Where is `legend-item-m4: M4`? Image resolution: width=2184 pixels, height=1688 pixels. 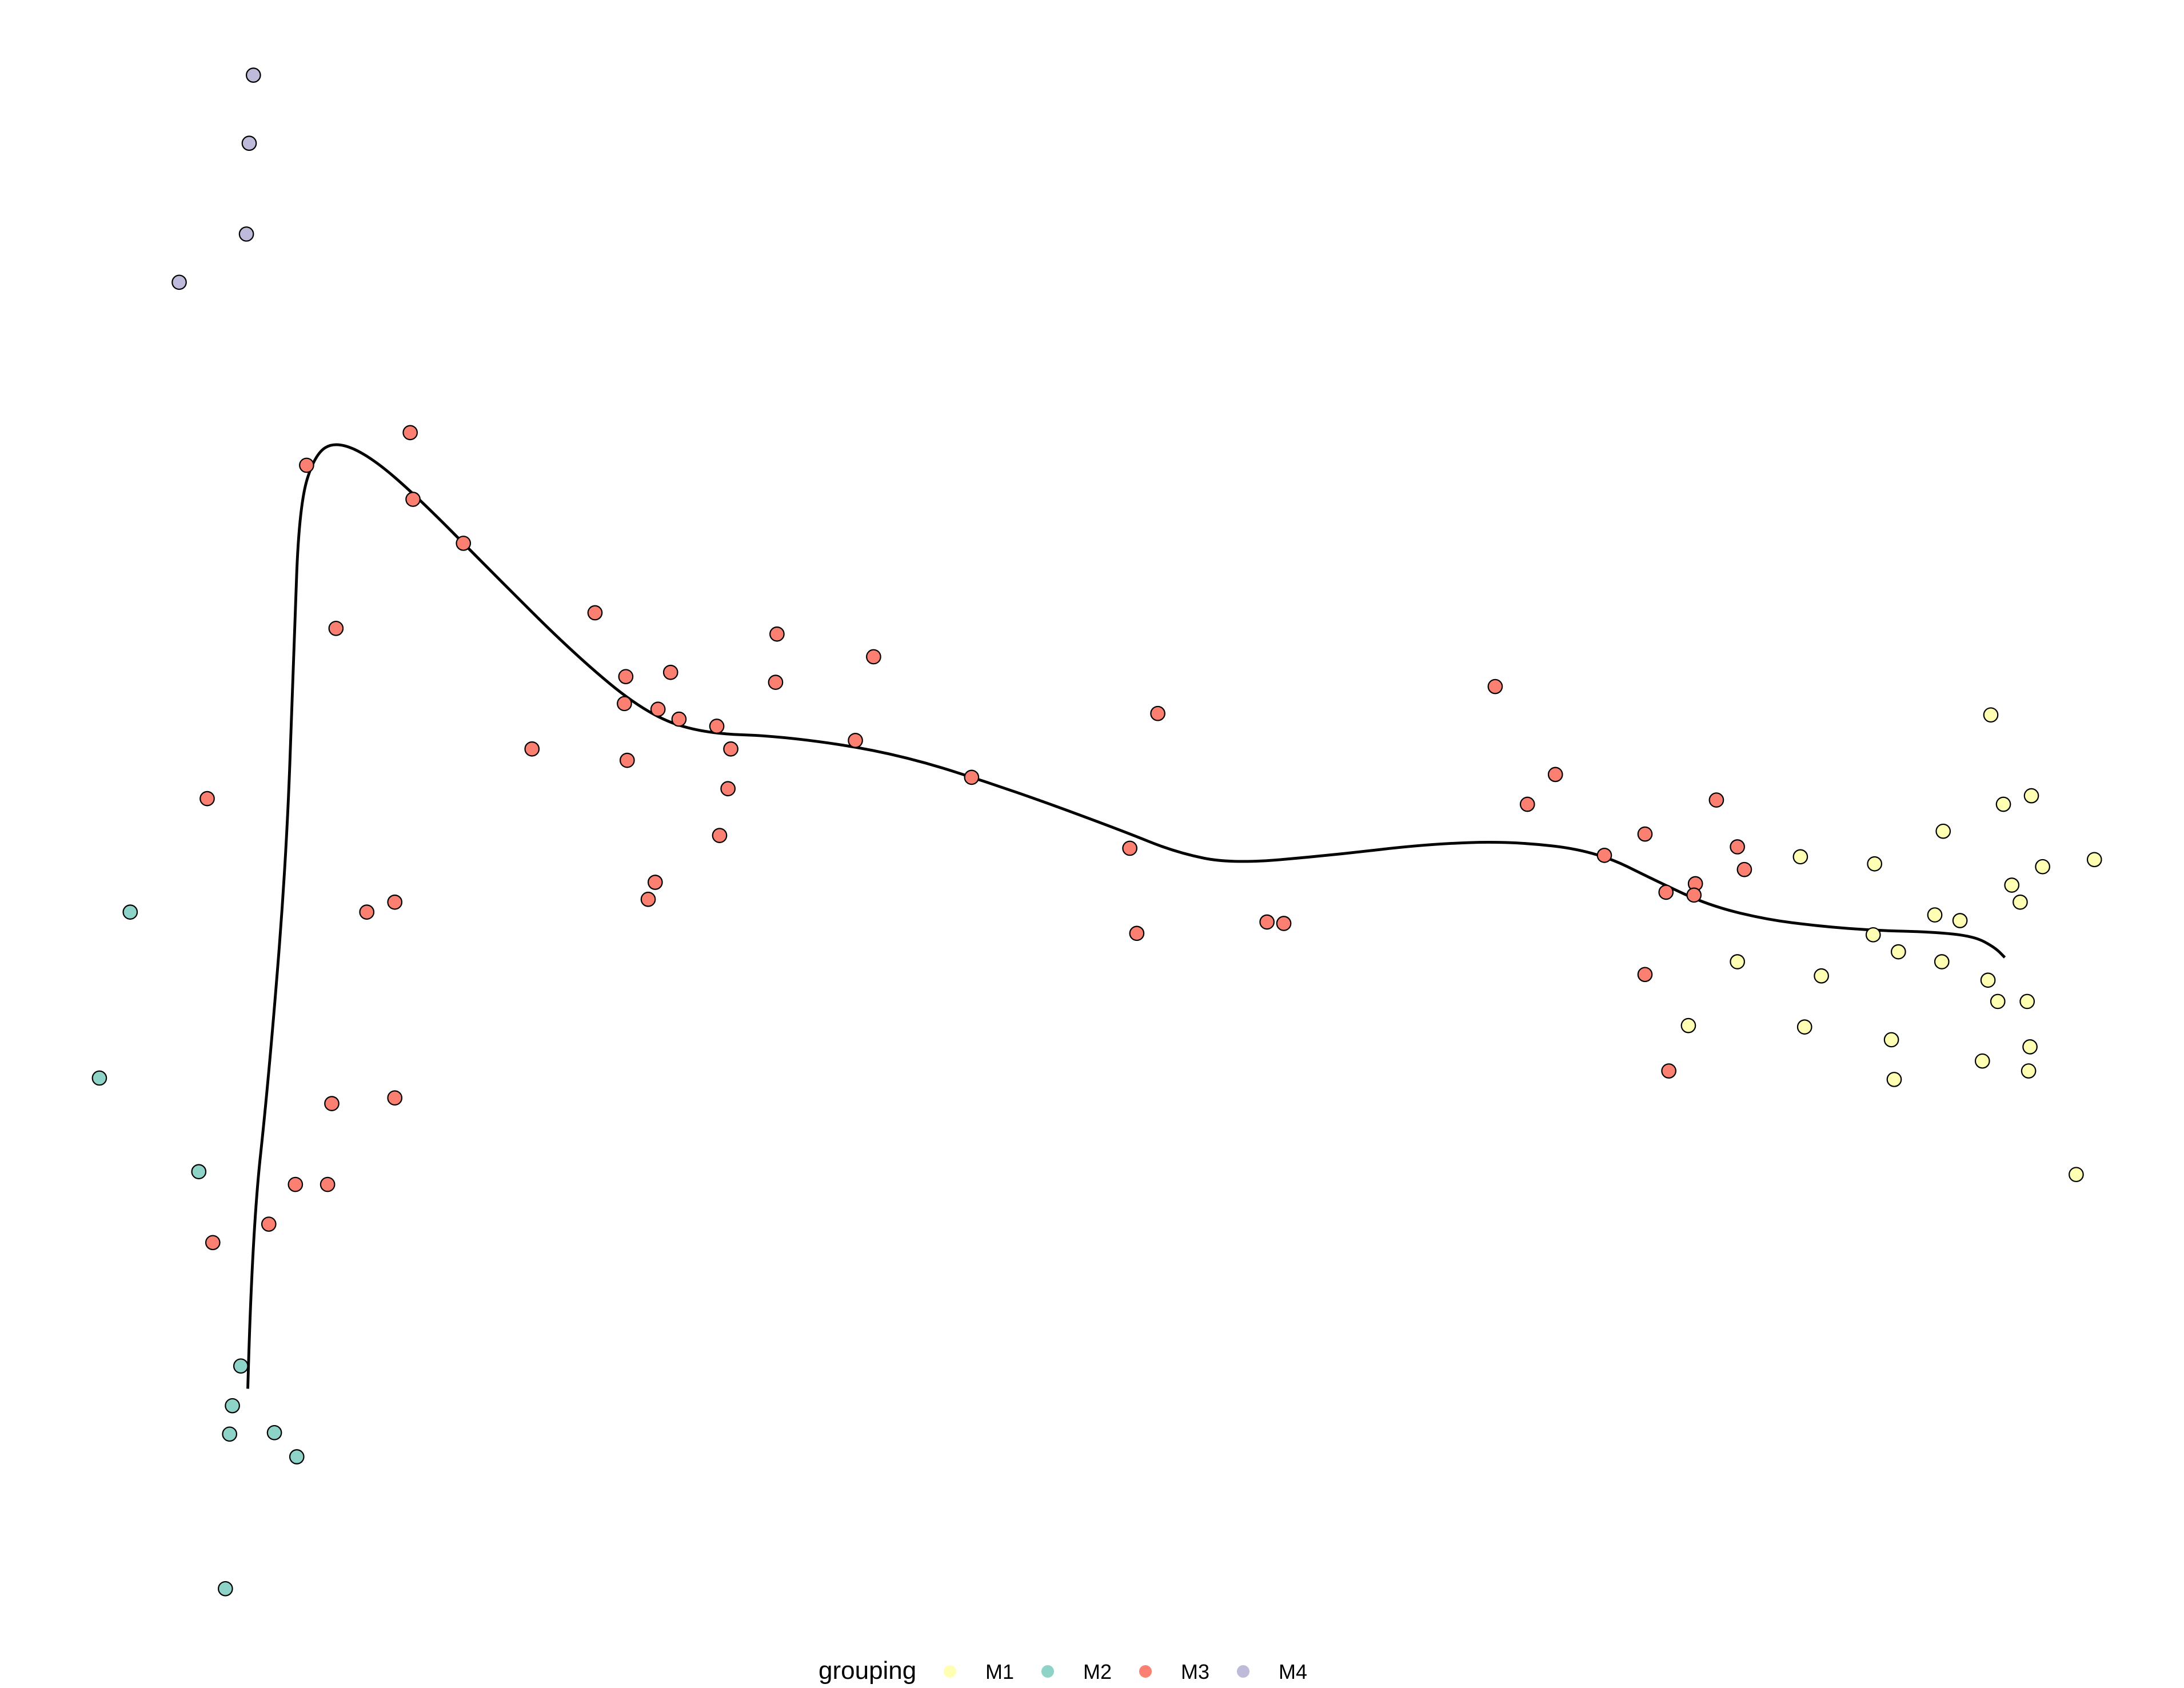
legend-item-m4: M4 is located at coordinates (1272, 1671).